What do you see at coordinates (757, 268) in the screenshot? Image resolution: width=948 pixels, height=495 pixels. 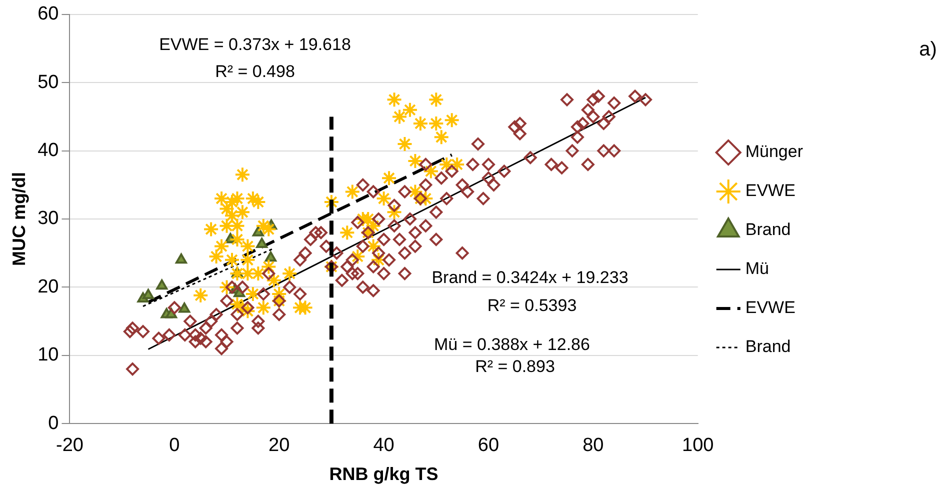 I see `legend-label: Mü` at bounding box center [757, 268].